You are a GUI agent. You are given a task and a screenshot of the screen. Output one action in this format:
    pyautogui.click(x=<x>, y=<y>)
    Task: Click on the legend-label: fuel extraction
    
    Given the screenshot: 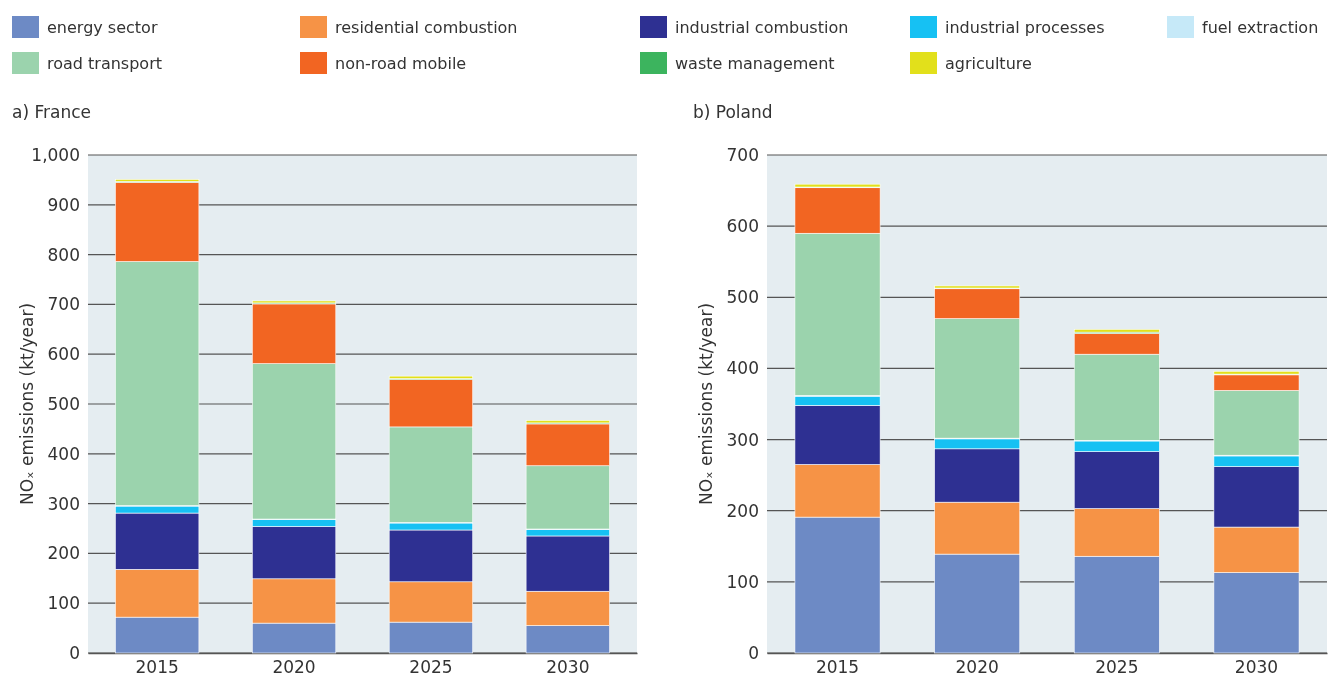 What is the action you would take?
    pyautogui.click(x=1260, y=27)
    